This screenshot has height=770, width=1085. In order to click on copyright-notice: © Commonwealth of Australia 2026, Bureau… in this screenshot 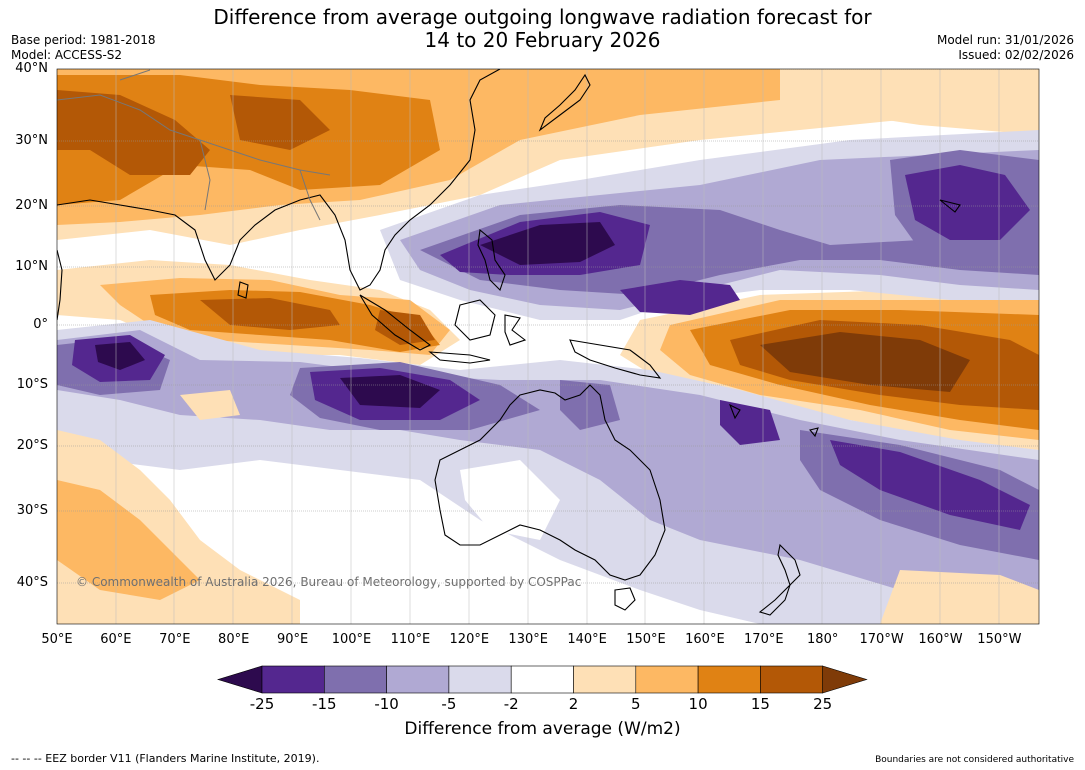, I will do `click(329, 582)`.